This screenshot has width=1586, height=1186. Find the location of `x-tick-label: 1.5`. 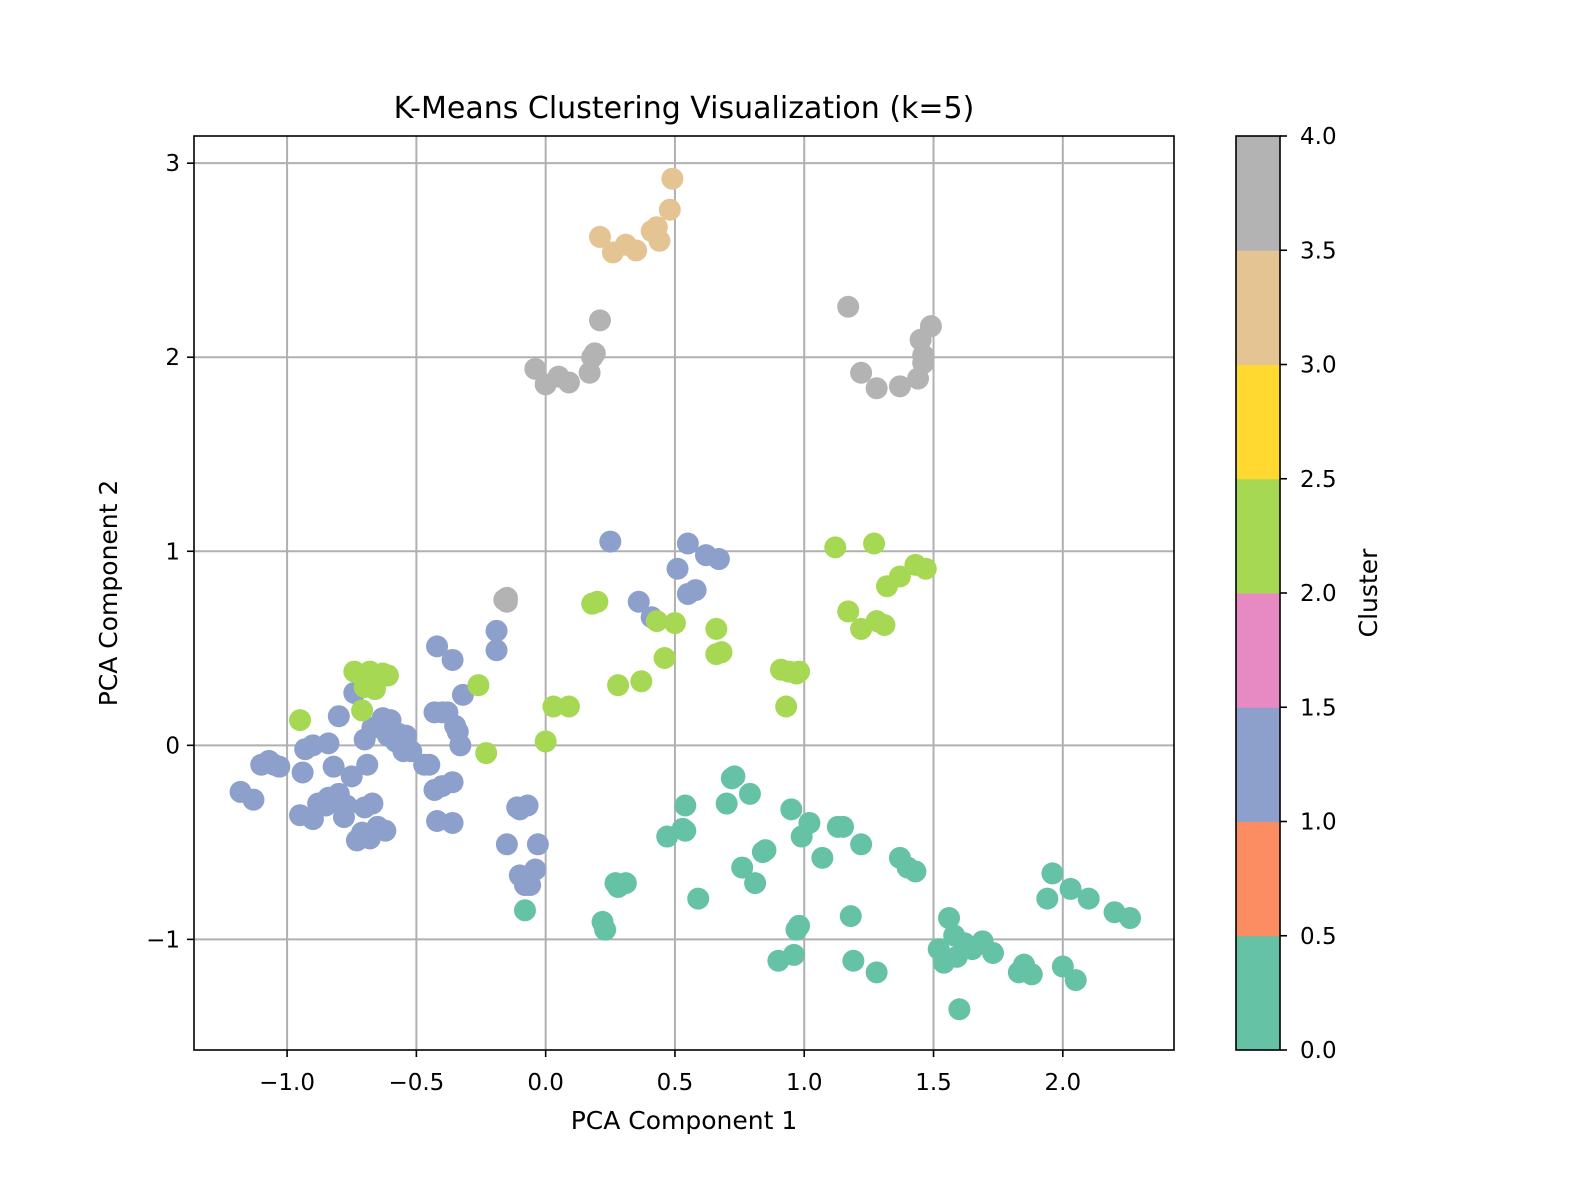

x-tick-label: 1.5 is located at coordinates (933, 1083).